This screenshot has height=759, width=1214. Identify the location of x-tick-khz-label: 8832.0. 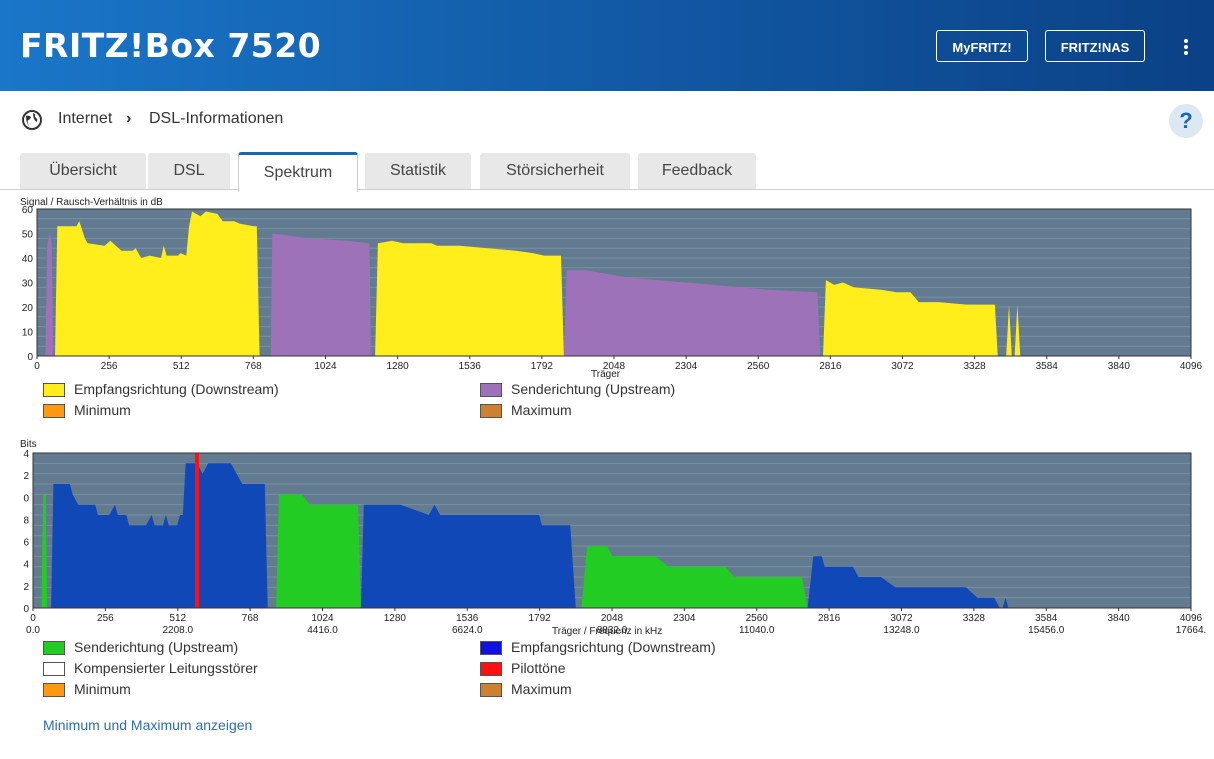
(612, 630).